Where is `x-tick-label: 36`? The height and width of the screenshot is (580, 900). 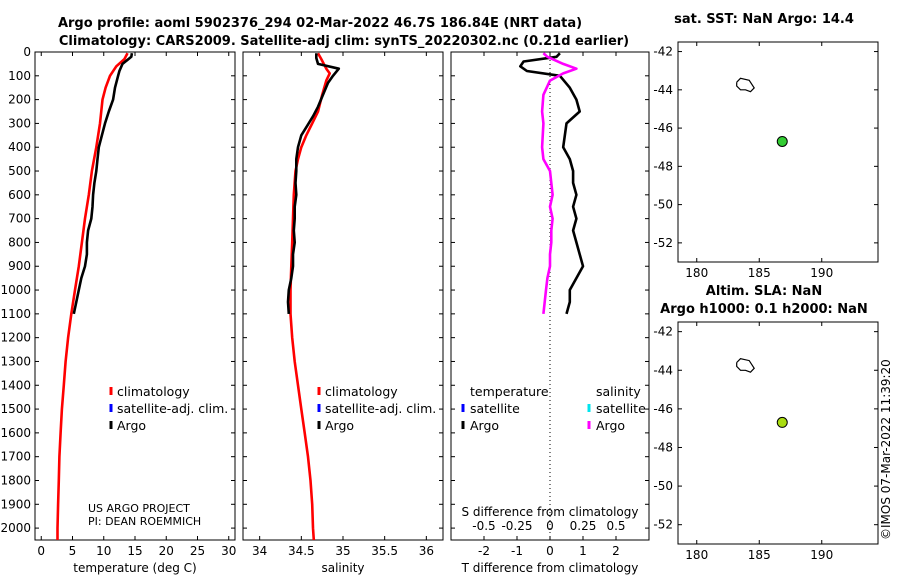 x-tick-label: 36 is located at coordinates (426, 551).